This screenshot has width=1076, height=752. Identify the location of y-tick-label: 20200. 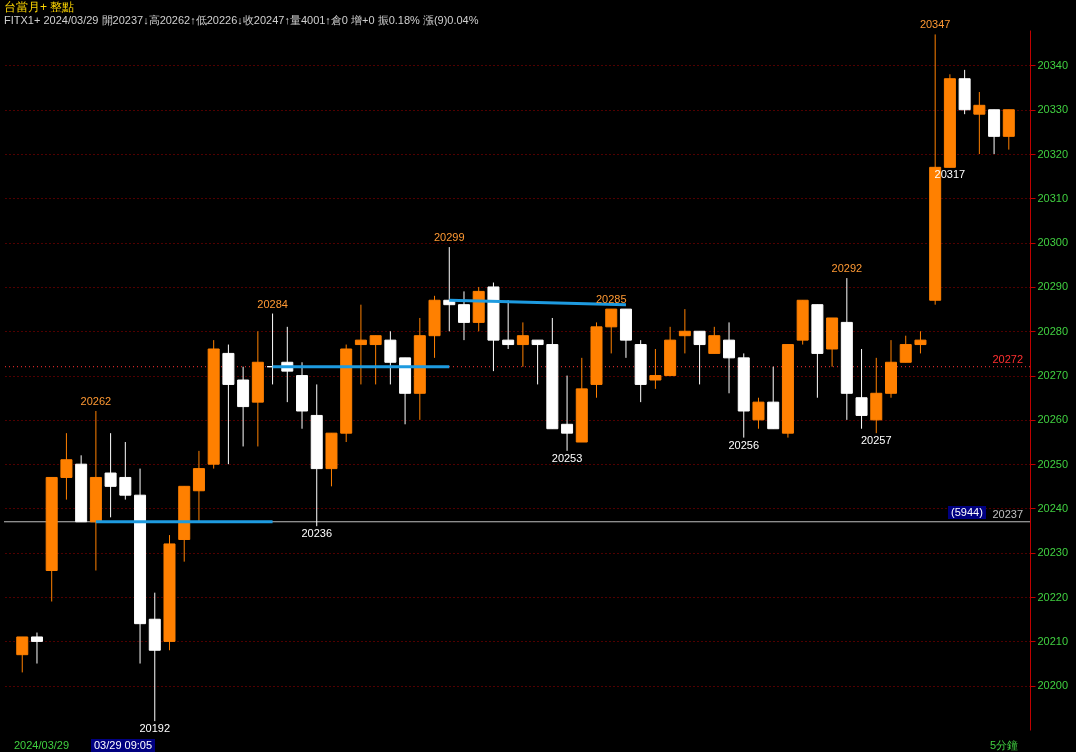
(1053, 685).